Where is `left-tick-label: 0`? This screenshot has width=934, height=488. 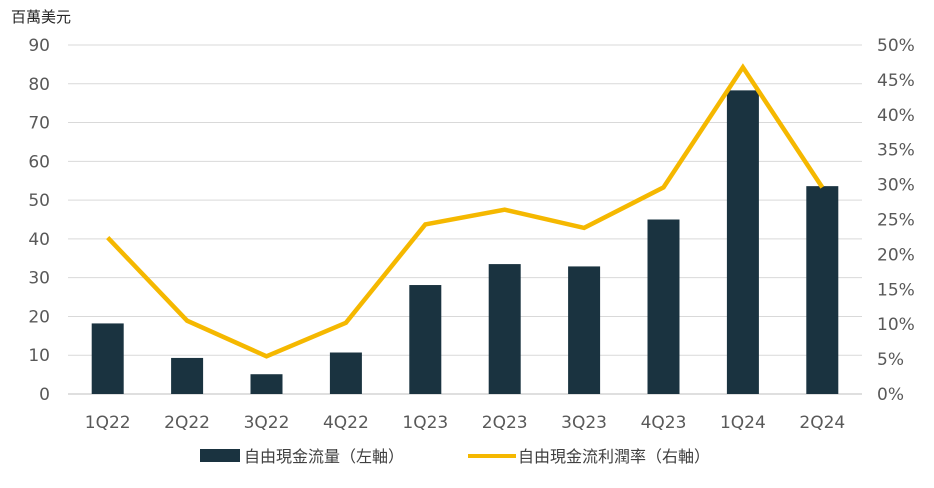
left-tick-label: 0 is located at coordinates (44, 395).